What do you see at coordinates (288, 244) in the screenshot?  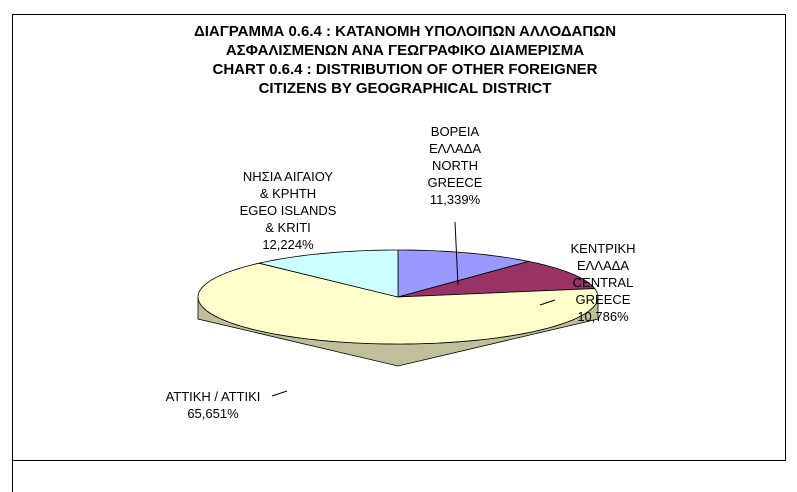 I see `value-label: 12,224%` at bounding box center [288, 244].